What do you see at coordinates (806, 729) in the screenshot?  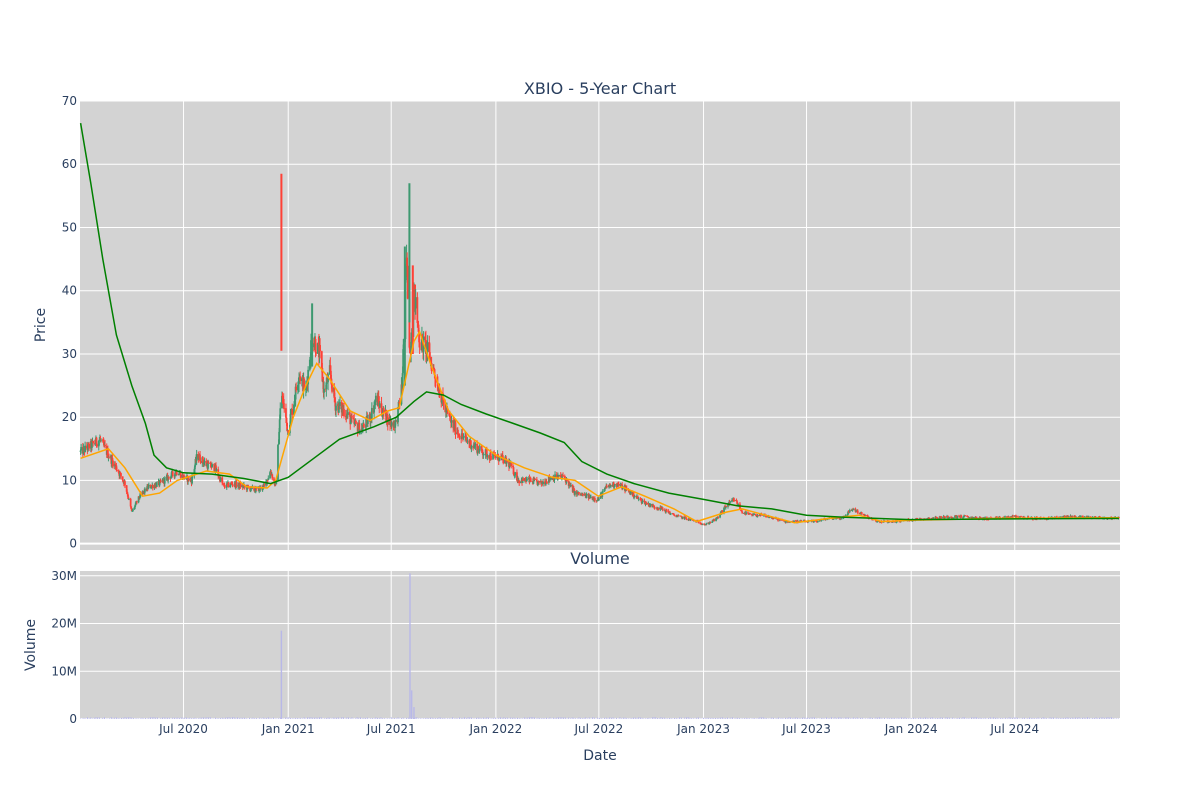 I see `volume-x-tick-label: Jul 2023` at bounding box center [806, 729].